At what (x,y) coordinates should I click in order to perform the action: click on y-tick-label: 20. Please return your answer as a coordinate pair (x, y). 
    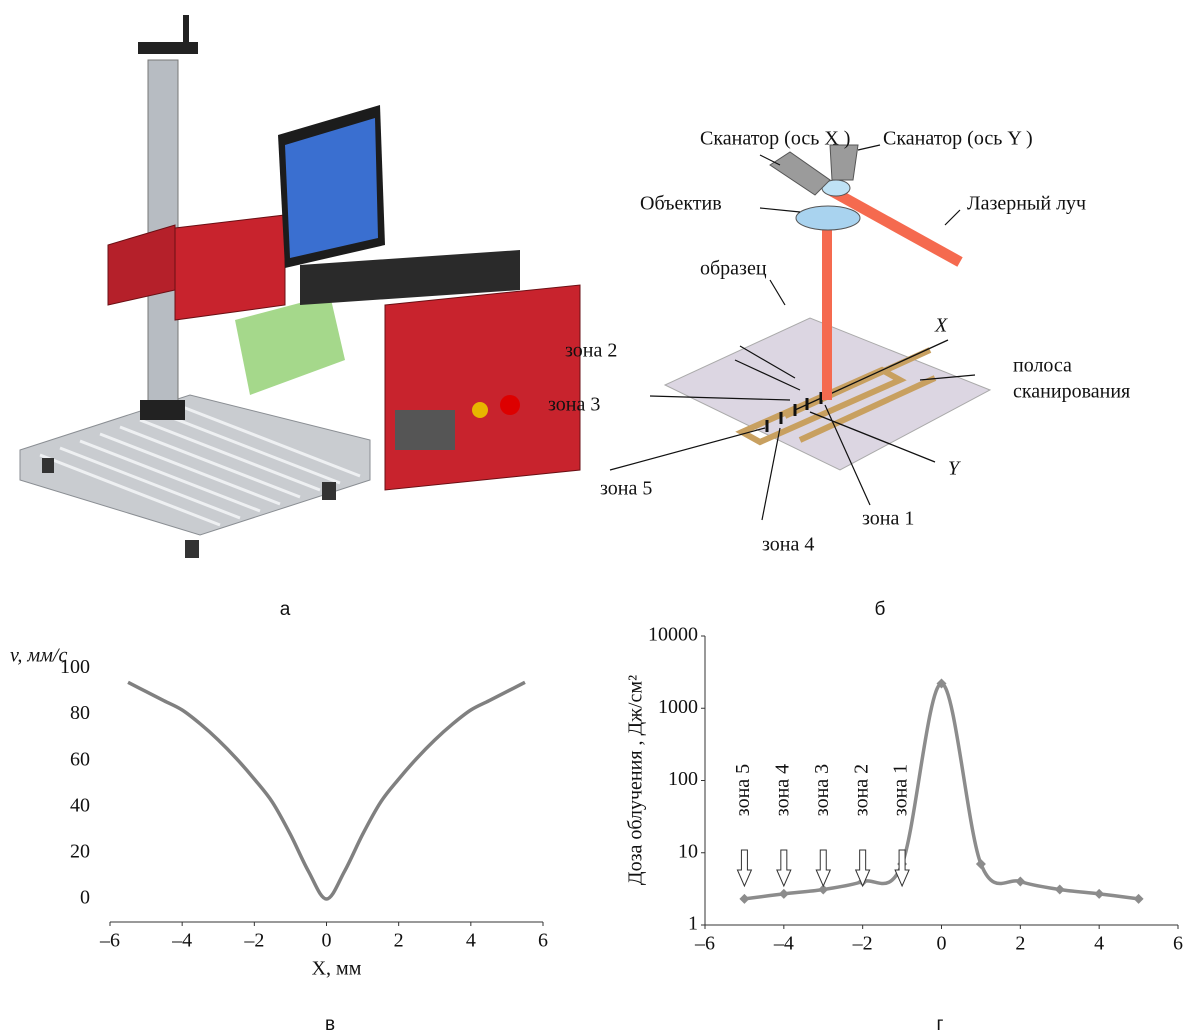
    Looking at the image, I should click on (80, 851).